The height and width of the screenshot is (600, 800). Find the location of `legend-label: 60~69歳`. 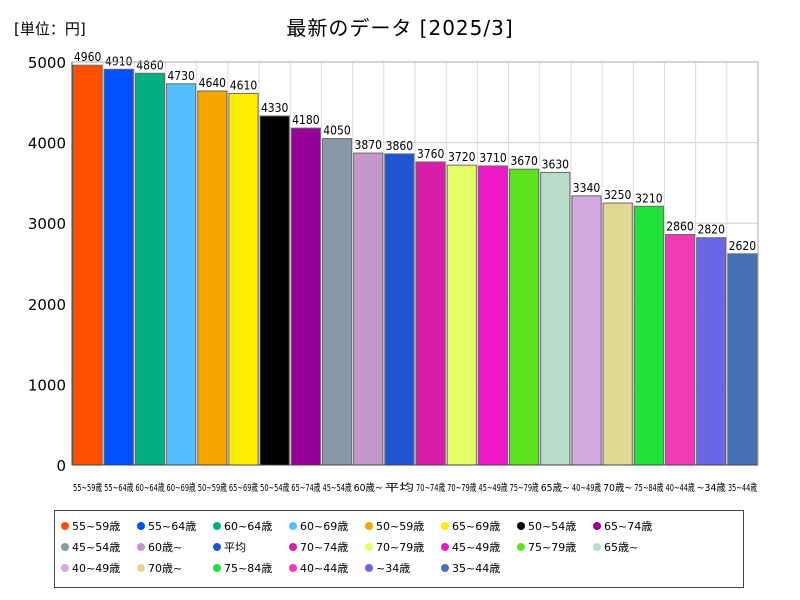

legend-label: 60~69歳 is located at coordinates (324, 526).